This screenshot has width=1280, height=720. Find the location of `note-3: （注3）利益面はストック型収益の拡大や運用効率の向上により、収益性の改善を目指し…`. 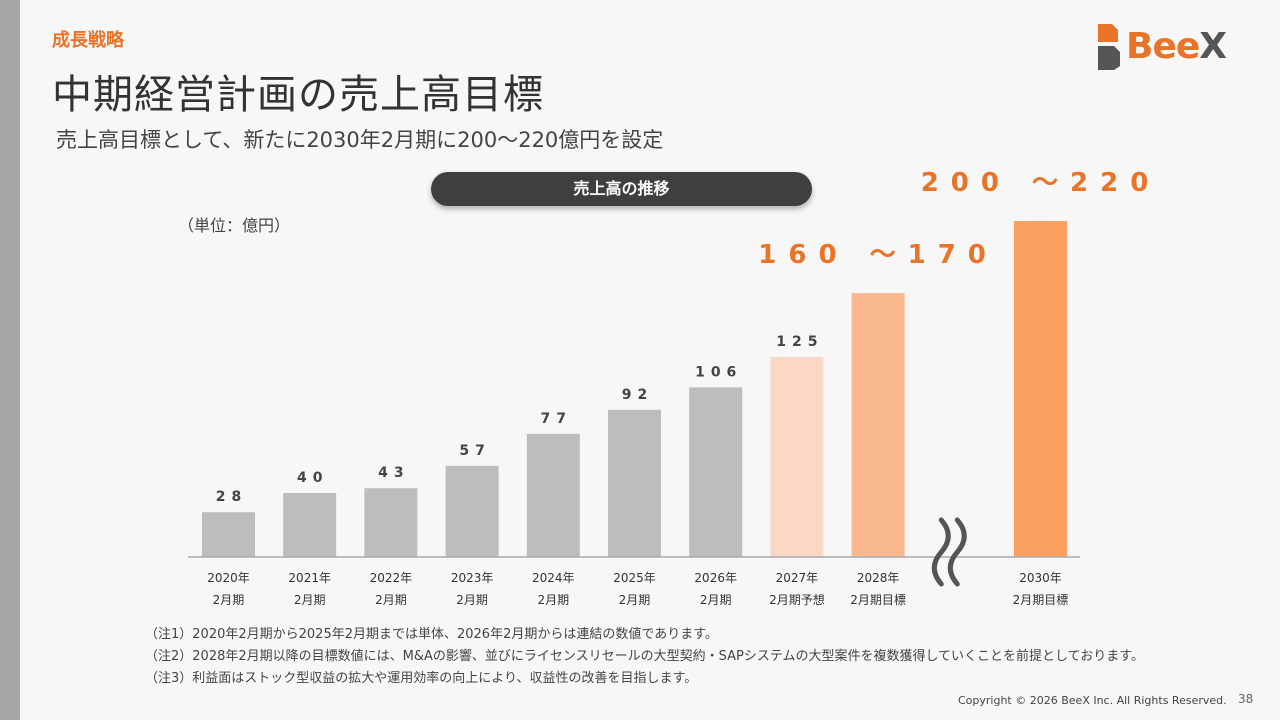

note-3: （注3）利益面はストック型収益の拡大や運用効率の向上により、収益性の改善を目指し… is located at coordinates (421, 678).